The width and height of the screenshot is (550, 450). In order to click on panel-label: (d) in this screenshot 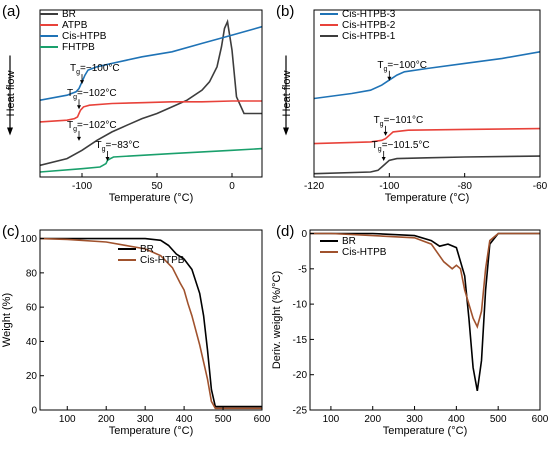, I will do `click(285, 231)`.